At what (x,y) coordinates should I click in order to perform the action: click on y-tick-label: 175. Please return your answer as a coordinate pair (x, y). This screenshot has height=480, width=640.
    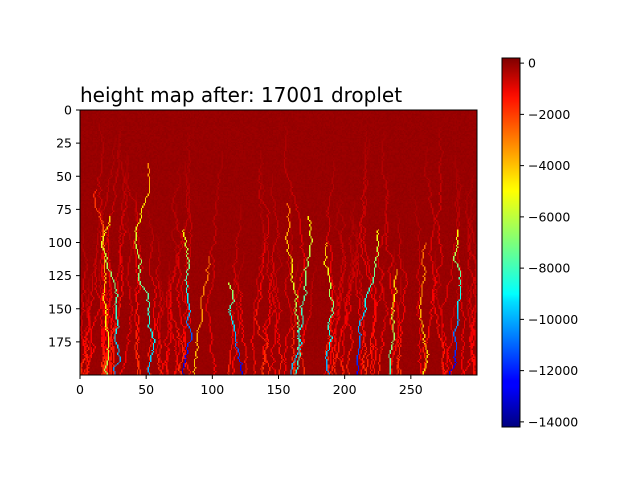
    Looking at the image, I should click on (60, 341).